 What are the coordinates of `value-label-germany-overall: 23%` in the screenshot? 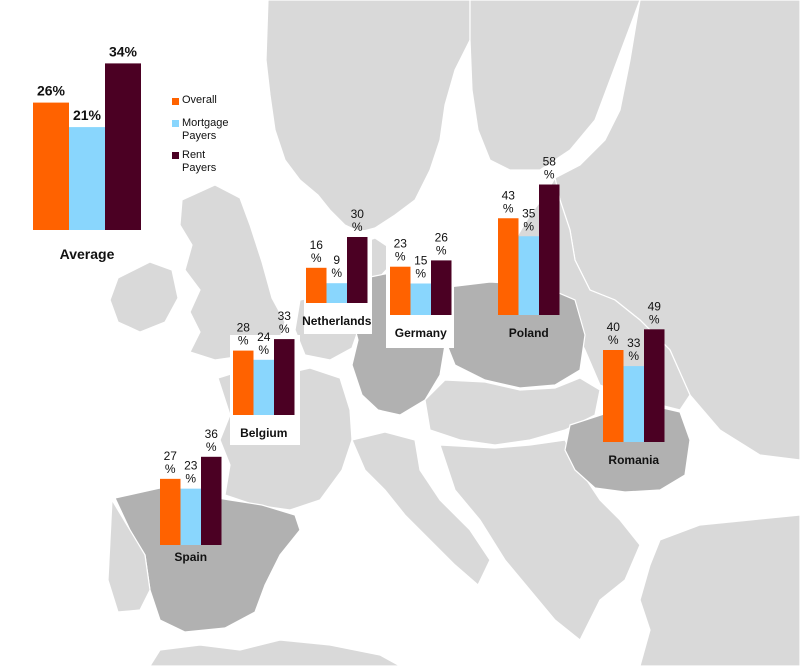 It's located at (401, 250).